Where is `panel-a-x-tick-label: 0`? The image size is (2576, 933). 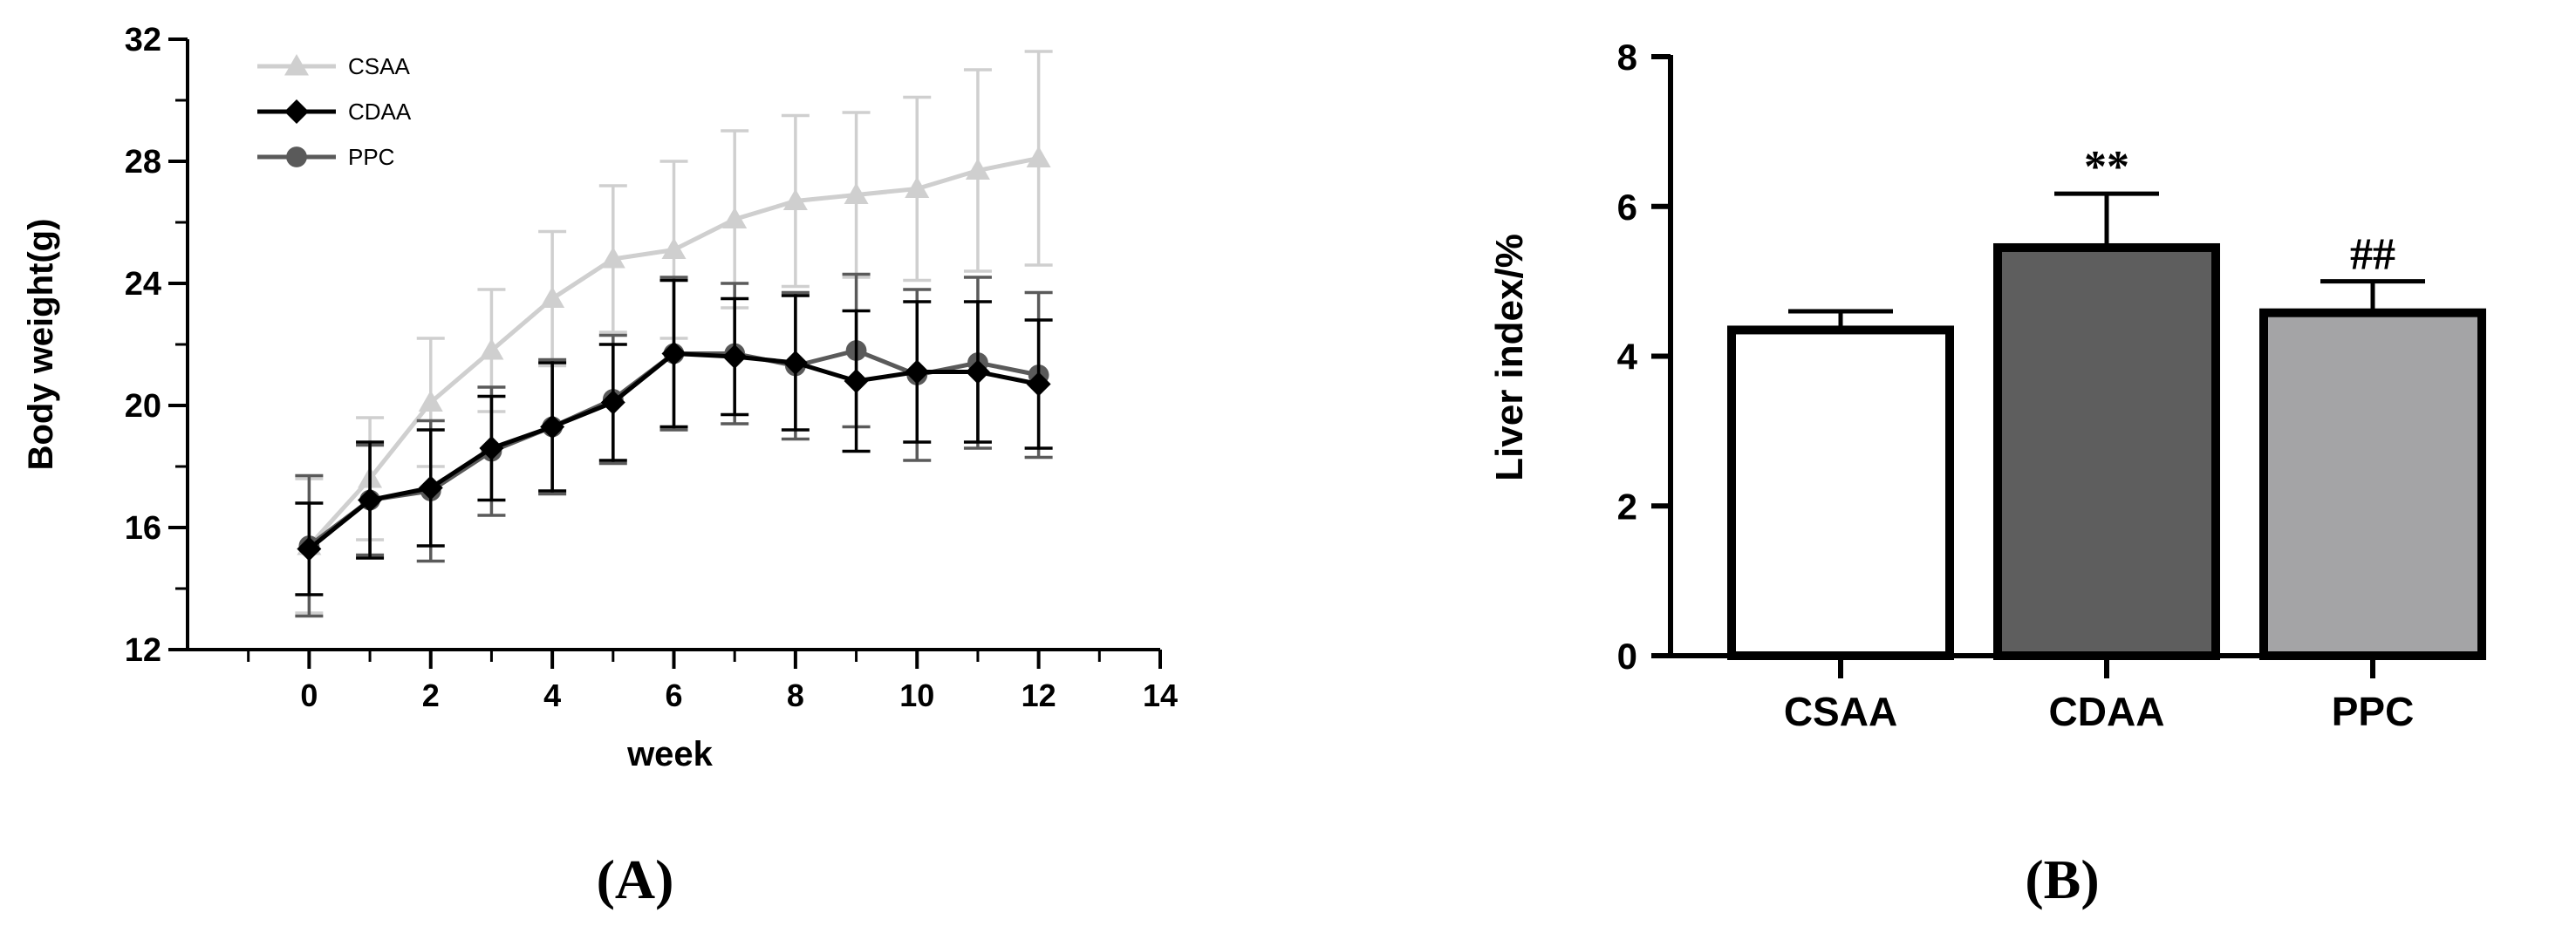 panel-a-x-tick-label: 0 is located at coordinates (309, 695).